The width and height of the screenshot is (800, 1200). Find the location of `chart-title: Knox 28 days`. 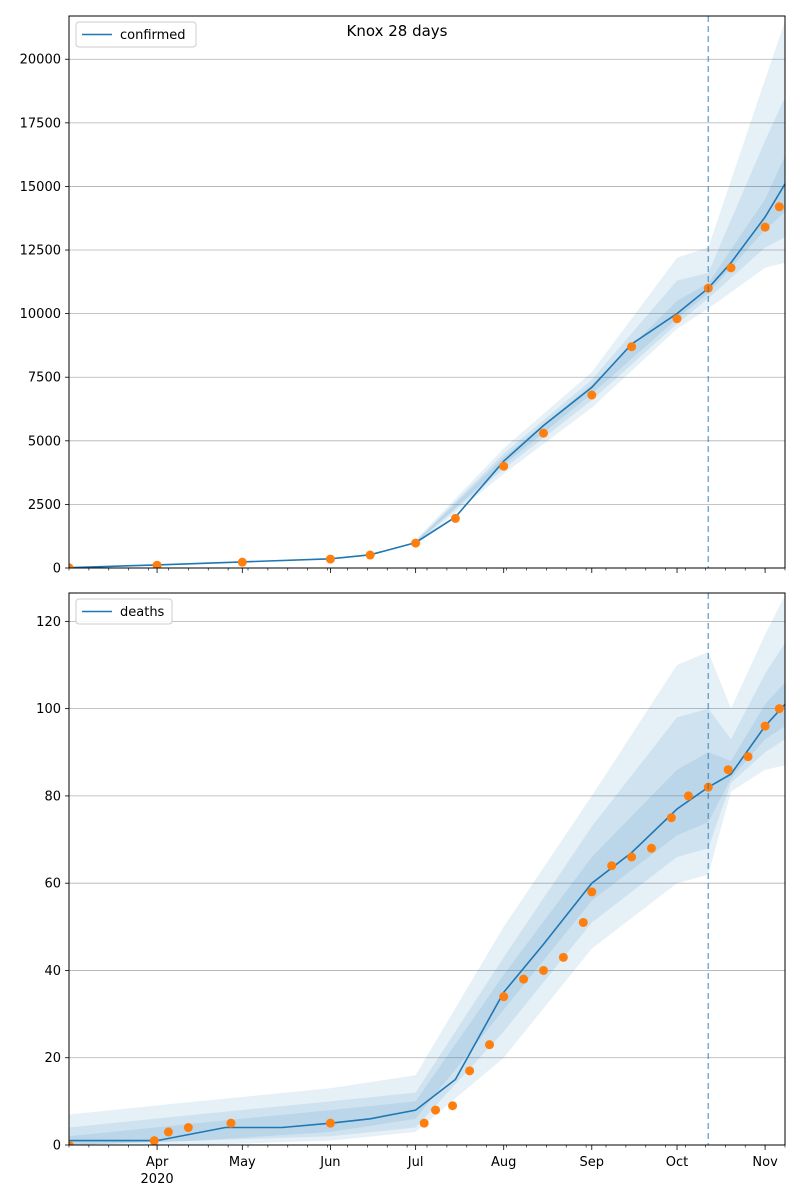

chart-title: Knox 28 days is located at coordinates (397, 31).